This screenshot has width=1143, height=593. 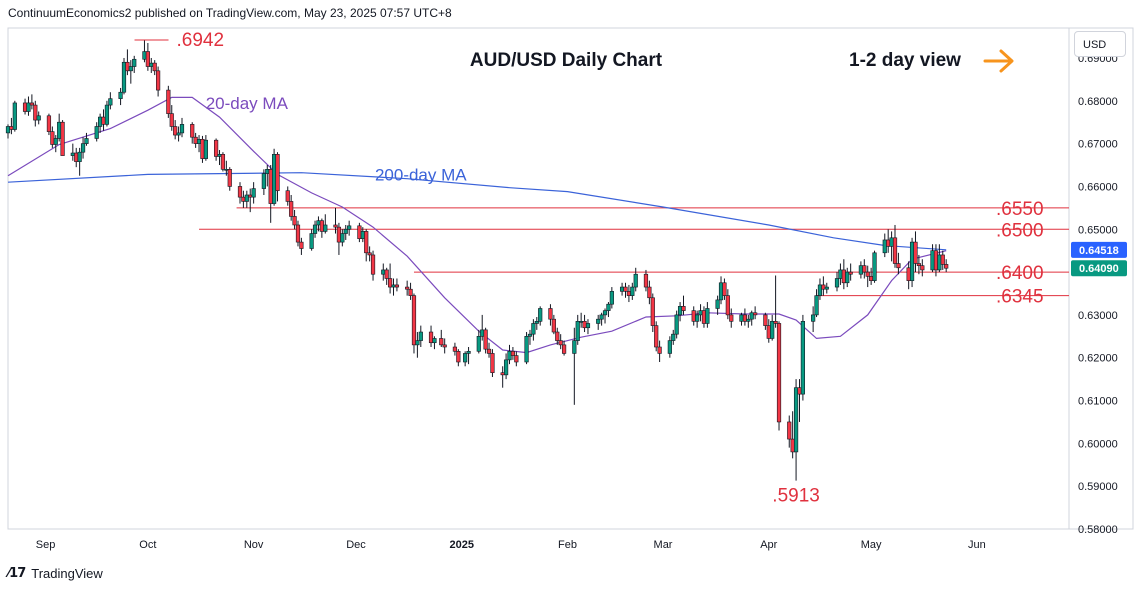 I want to click on level-label: .6400, so click(x=1020, y=273).